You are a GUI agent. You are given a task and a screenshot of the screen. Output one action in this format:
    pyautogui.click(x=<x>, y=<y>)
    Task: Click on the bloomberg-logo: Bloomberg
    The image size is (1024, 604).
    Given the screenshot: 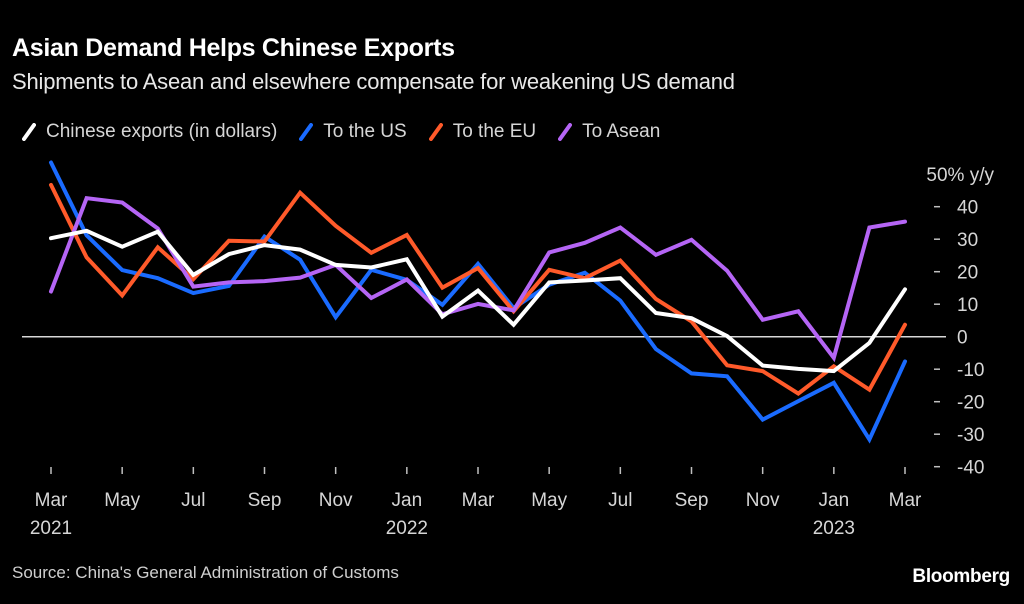 What is the action you would take?
    pyautogui.click(x=961, y=576)
    